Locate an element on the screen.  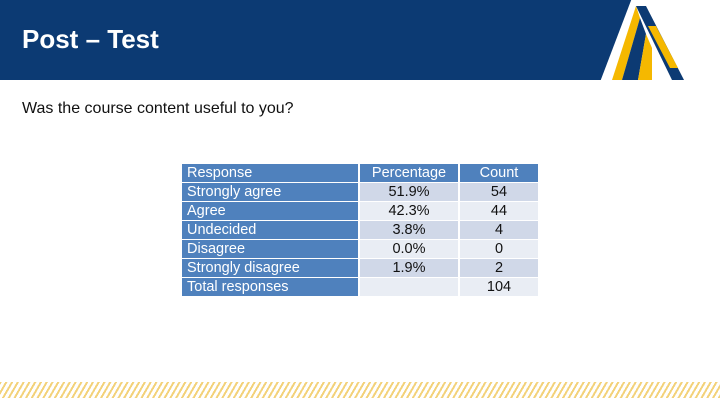
header-count: Count is located at coordinates (499, 173).